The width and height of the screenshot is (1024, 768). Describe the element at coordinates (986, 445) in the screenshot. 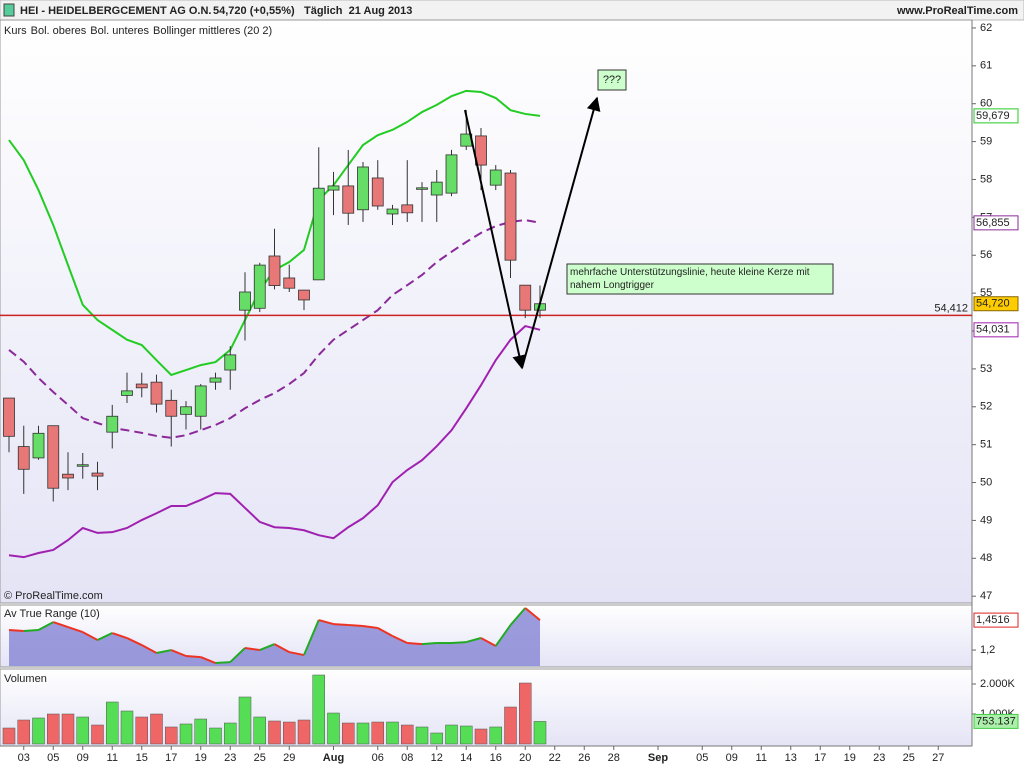

I see `y-tick-label: 51` at that location.